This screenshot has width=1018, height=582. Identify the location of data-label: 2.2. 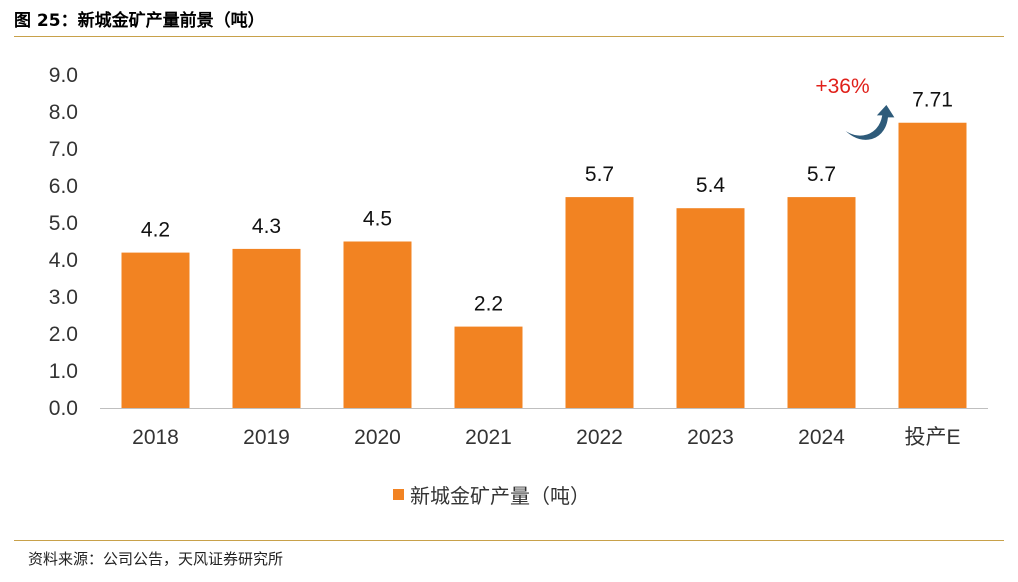
(488, 304).